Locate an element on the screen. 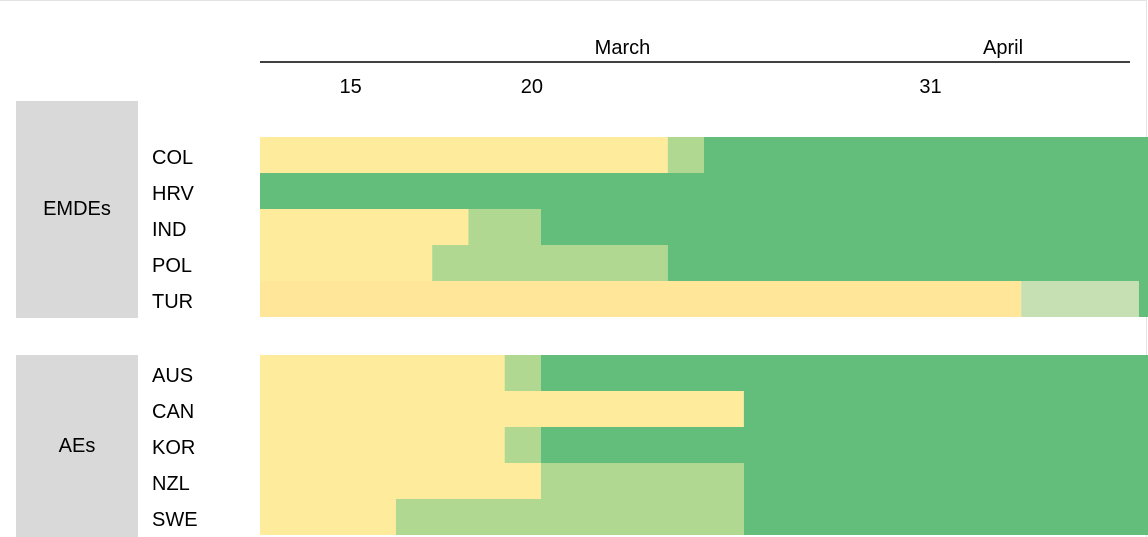 The image size is (1148, 537). row-label-col: COL is located at coordinates (172, 158).